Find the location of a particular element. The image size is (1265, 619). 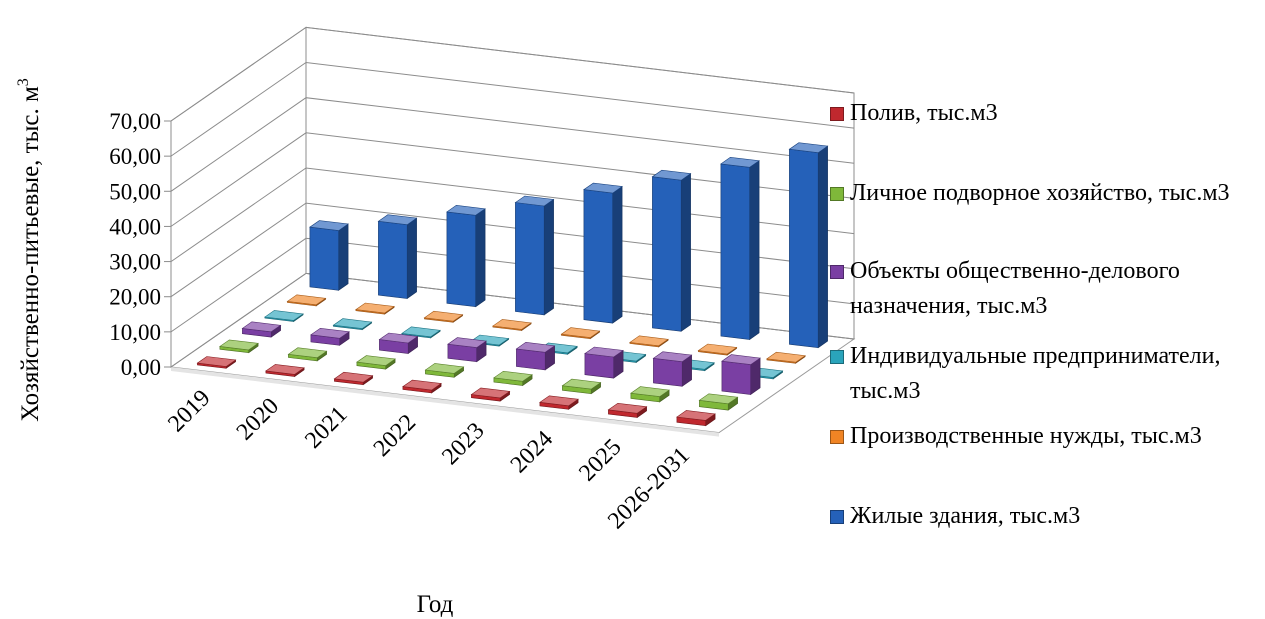

y-tick-label: 10,00 is located at coordinates (135, 332).